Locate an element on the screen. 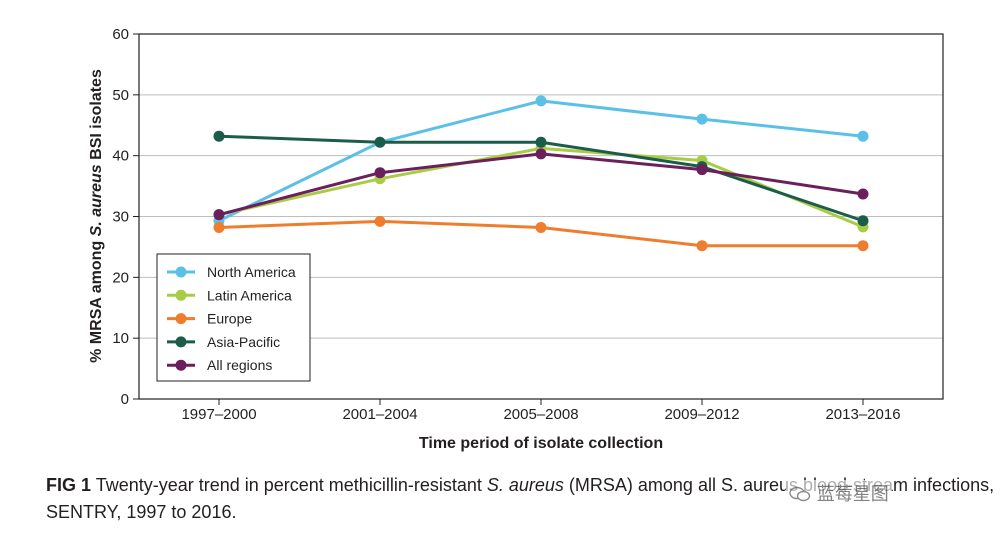 The image size is (1005, 542). legend-label: Europe is located at coordinates (229, 319).